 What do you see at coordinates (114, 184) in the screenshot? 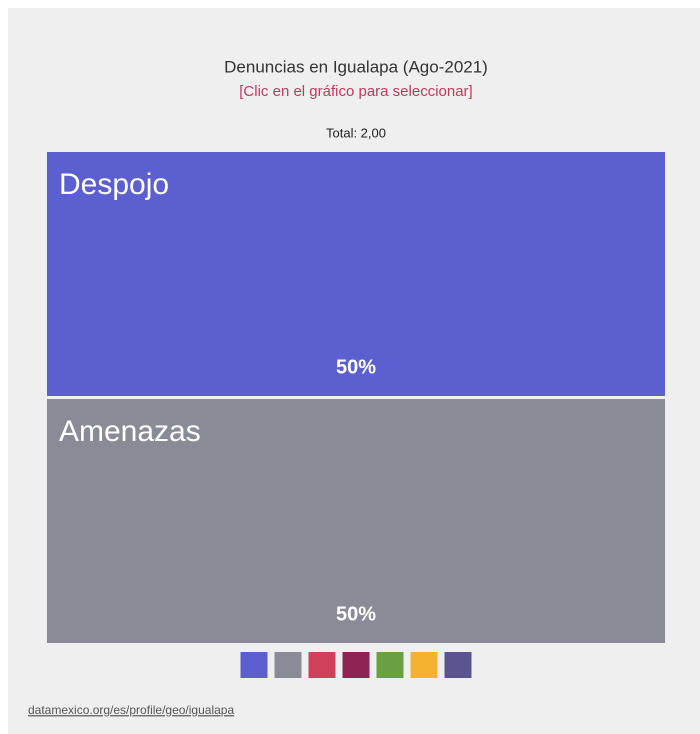
I see `cell-label: Despojo` at bounding box center [114, 184].